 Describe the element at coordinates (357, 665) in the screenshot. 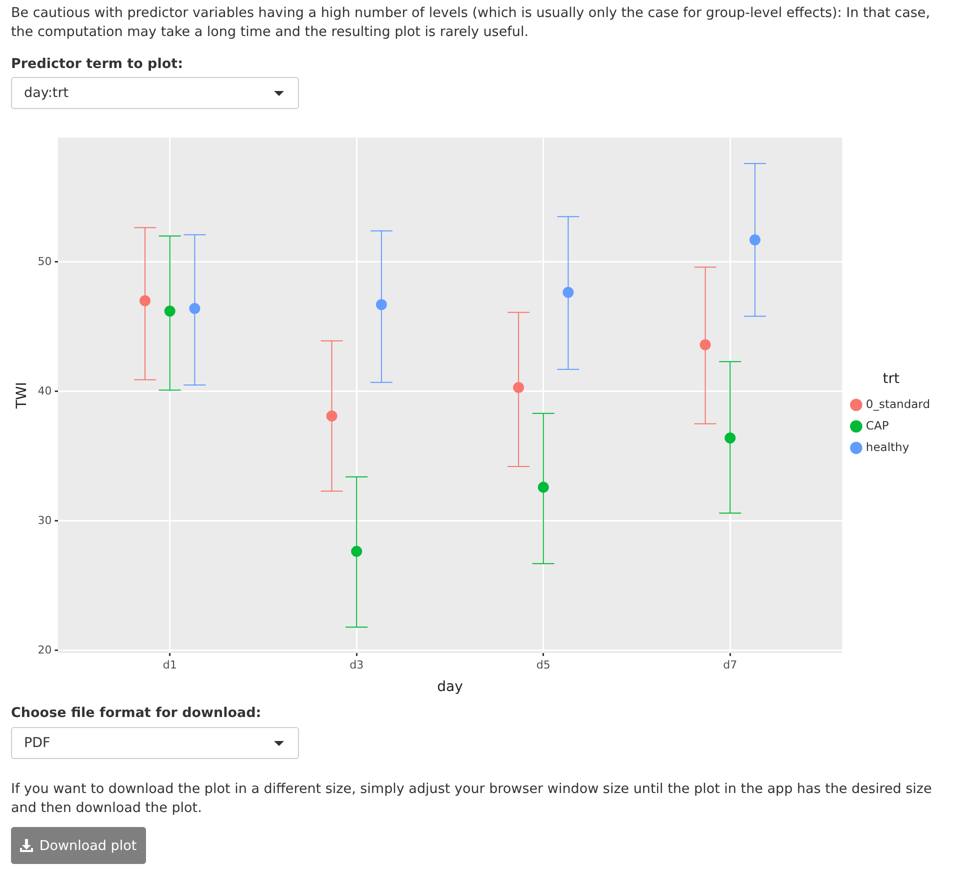

I see `x-tick-label: d3` at that location.